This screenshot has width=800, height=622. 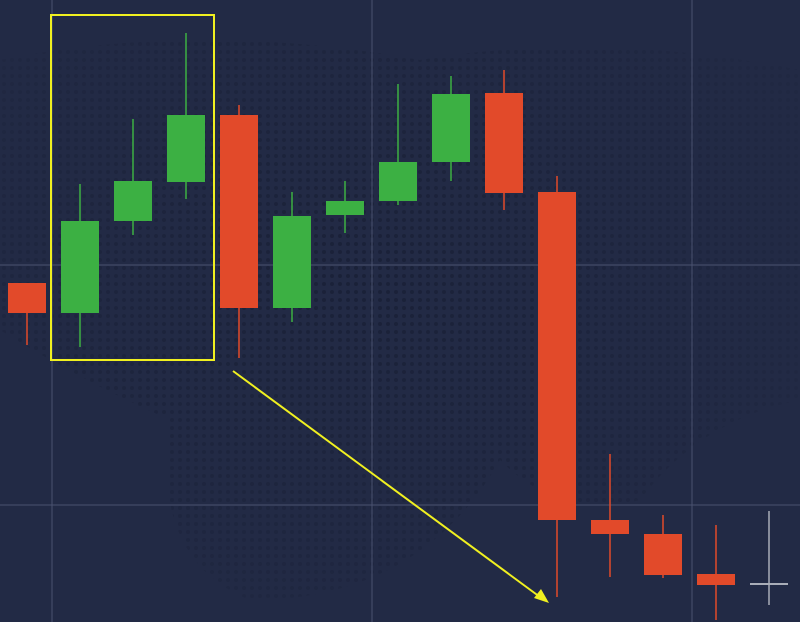 What do you see at coordinates (386, 484) in the screenshot?
I see `trend-arrow` at bounding box center [386, 484].